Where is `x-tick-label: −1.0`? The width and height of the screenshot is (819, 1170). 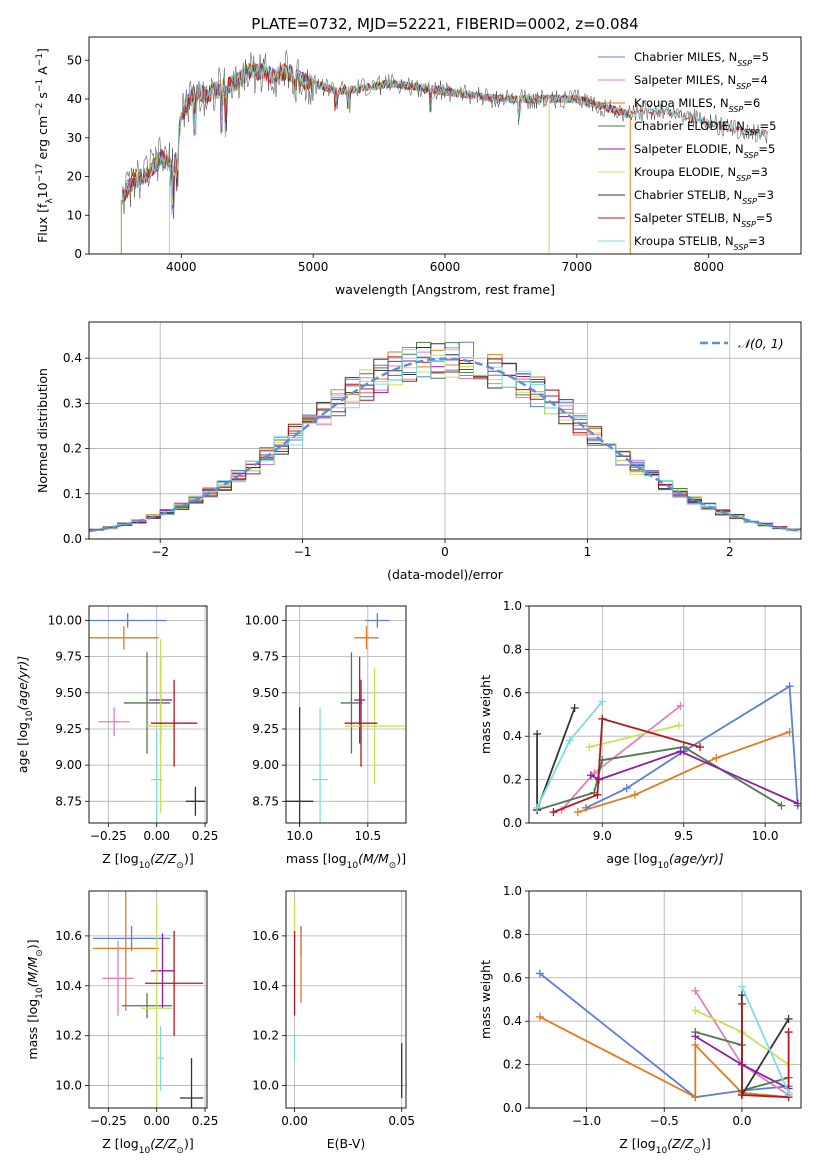 x-tick-label: −1.0 is located at coordinates (586, 1121).